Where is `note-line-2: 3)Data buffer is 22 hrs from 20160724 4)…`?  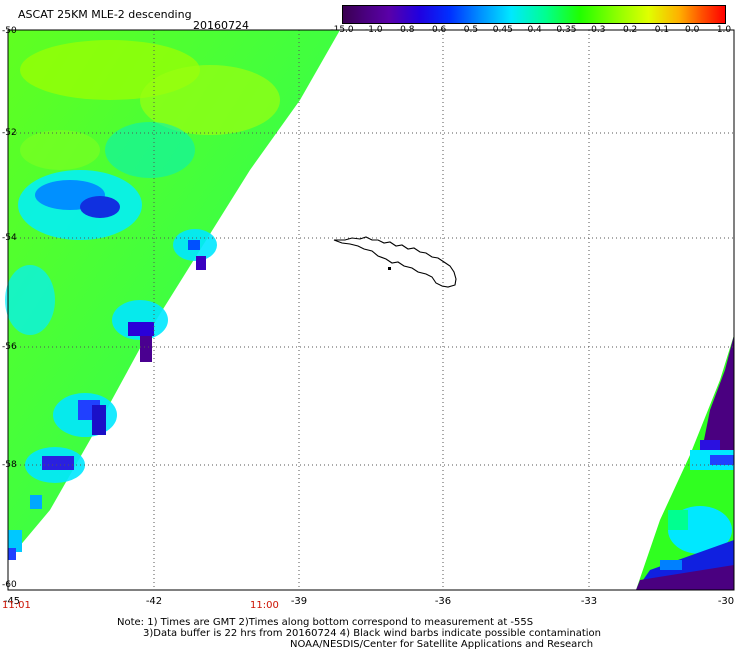
note-line-2: 3)Data buffer is 22 hrs from 20160724 4)… is located at coordinates (372, 633).